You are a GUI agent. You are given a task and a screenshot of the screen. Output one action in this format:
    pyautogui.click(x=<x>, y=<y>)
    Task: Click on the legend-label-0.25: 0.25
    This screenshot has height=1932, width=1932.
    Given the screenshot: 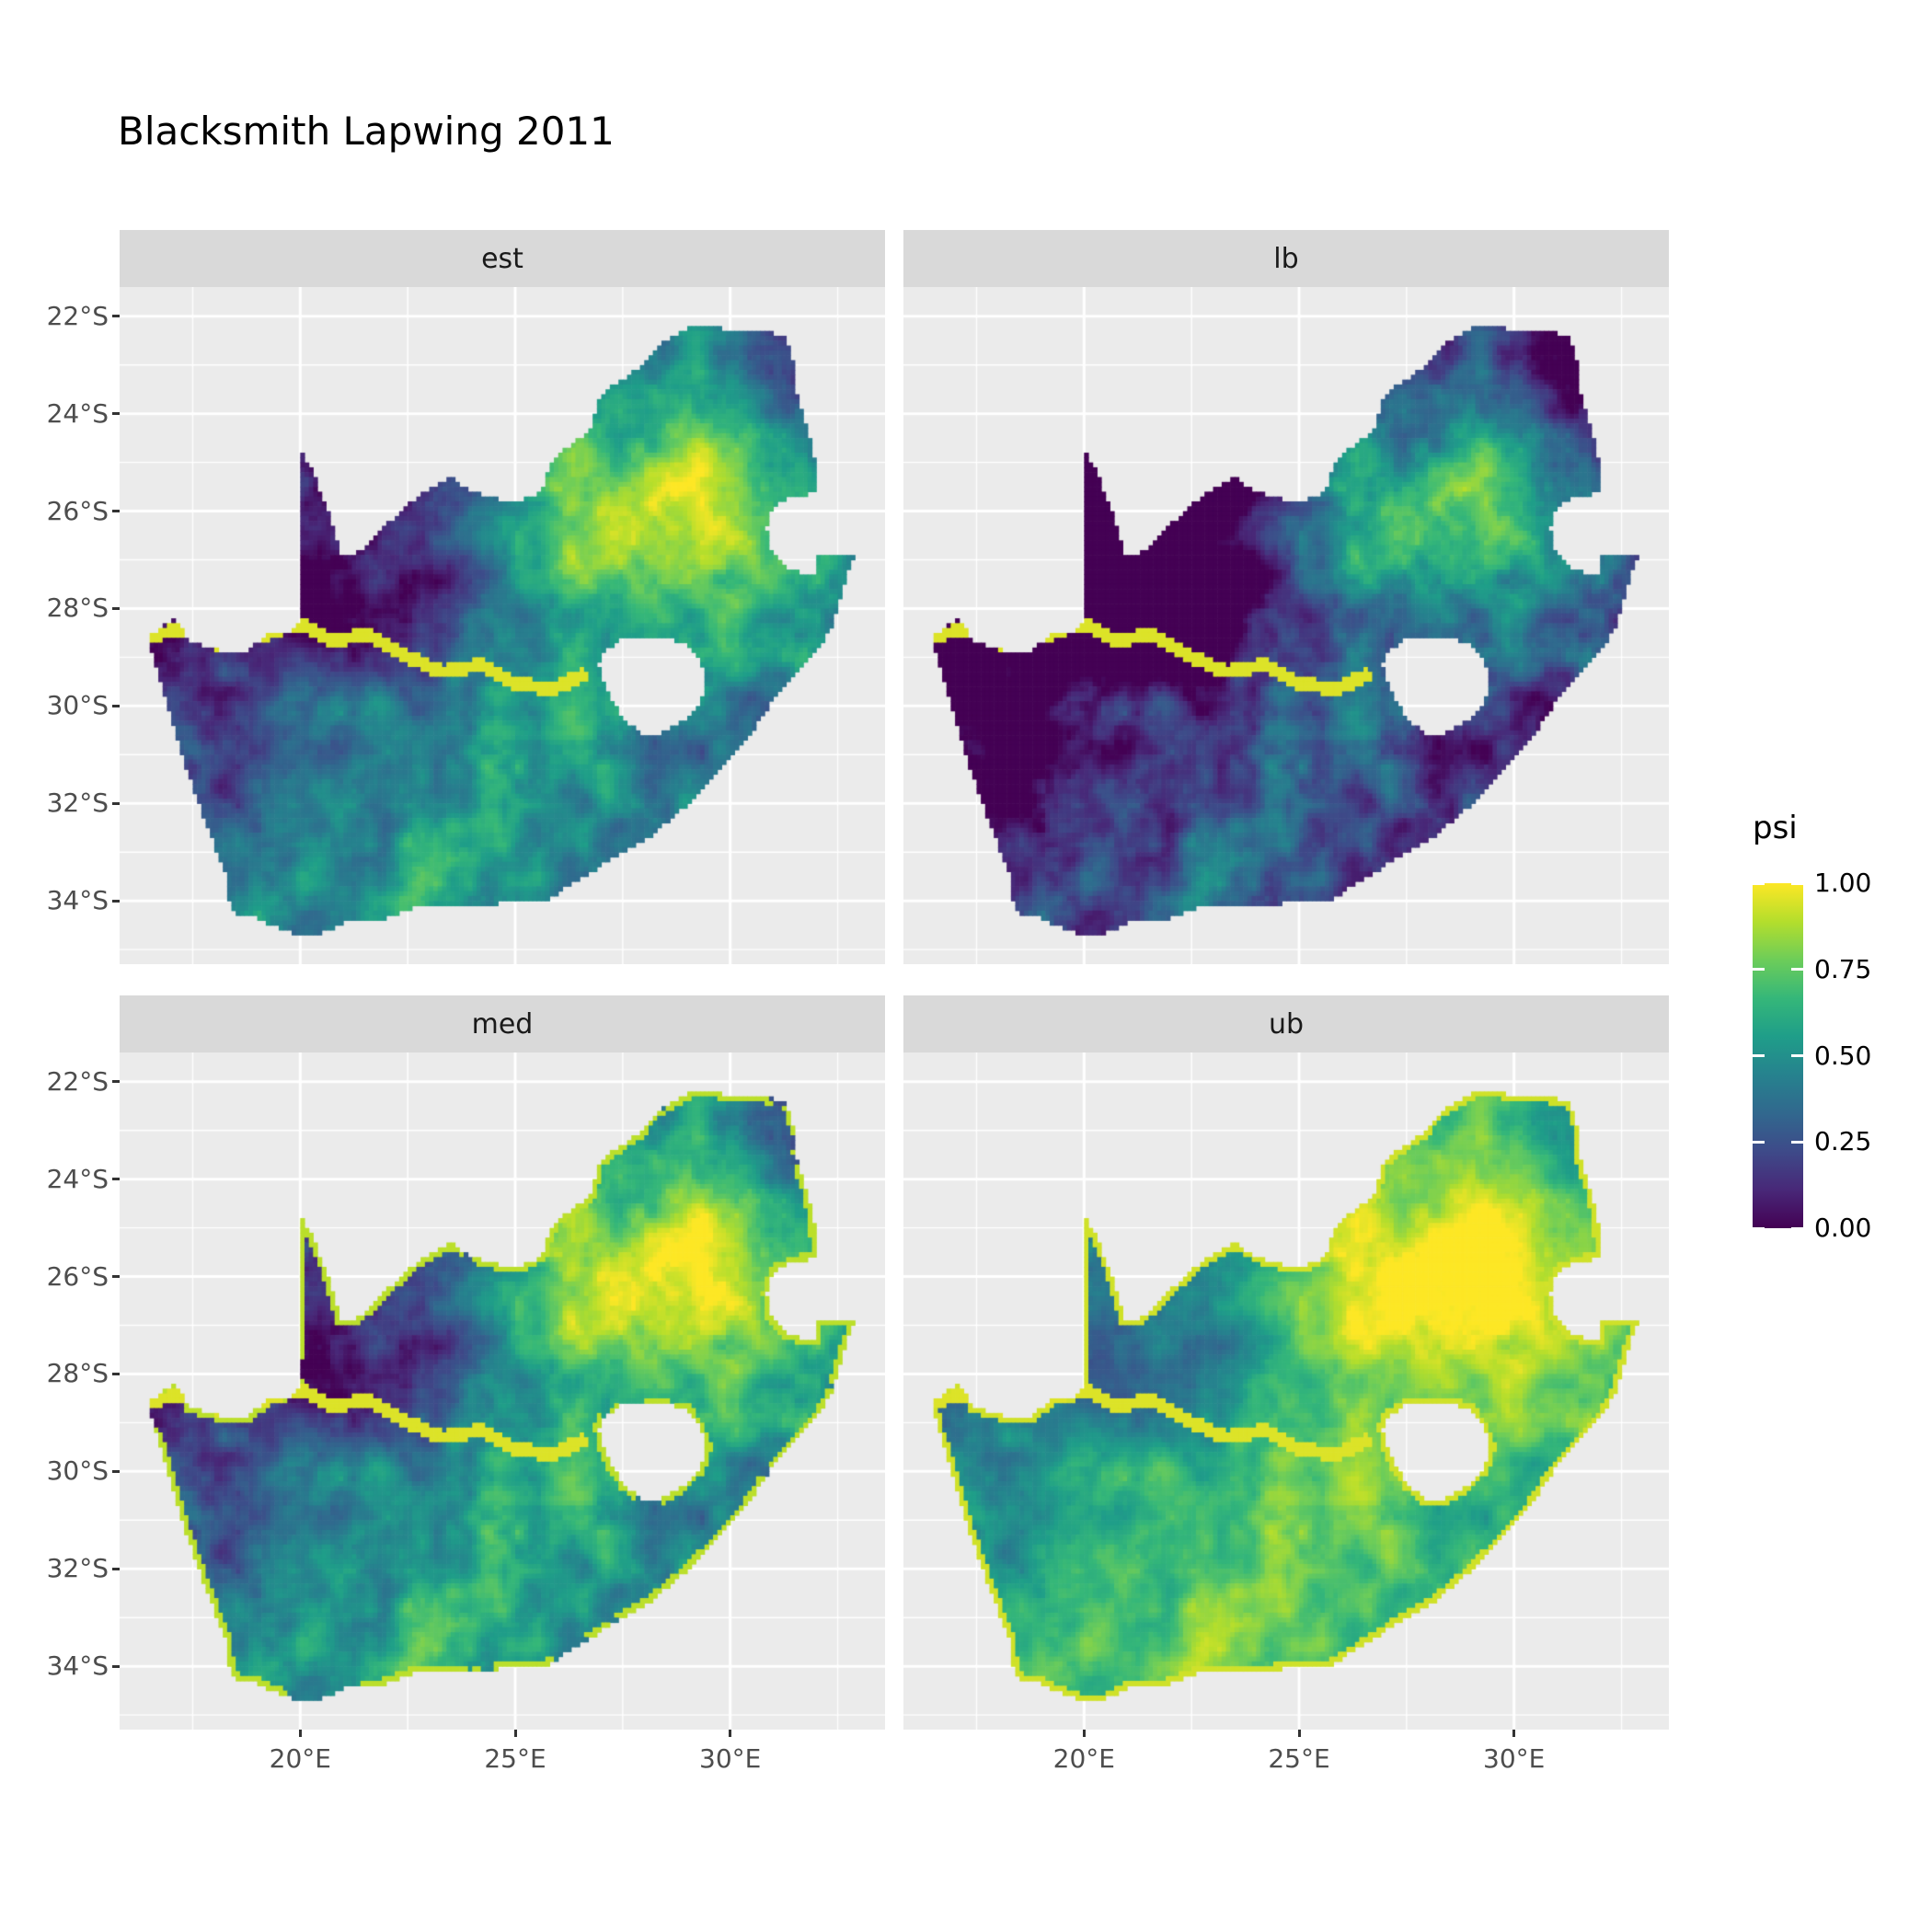 What is the action you would take?
    pyautogui.click(x=1843, y=1141)
    